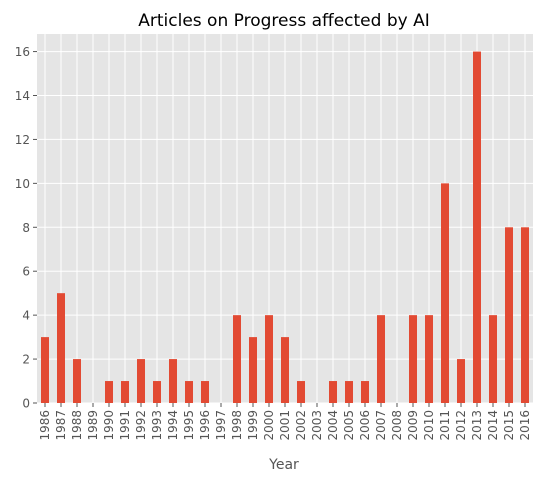 The width and height of the screenshot is (543, 485). Describe the element at coordinates (445, 293) in the screenshot. I see `bar-2011` at that location.